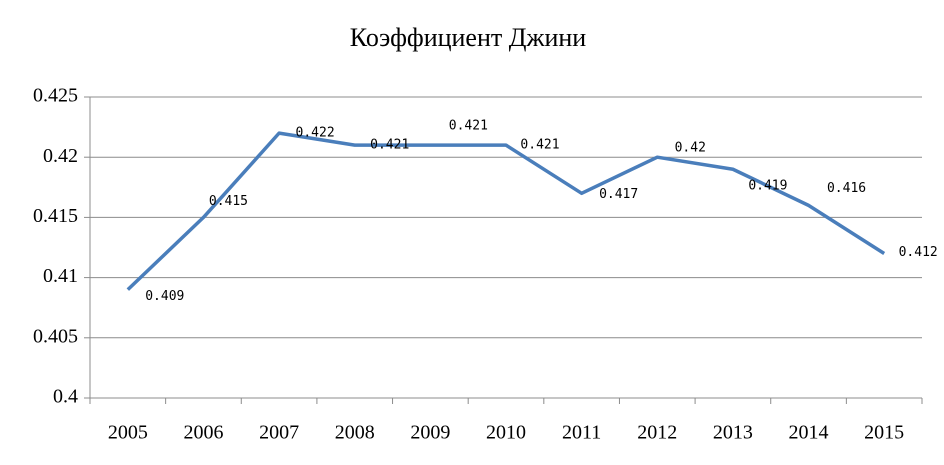  Describe the element at coordinates (55, 96) in the screenshot. I see `y-tick-label: 0.425` at that location.